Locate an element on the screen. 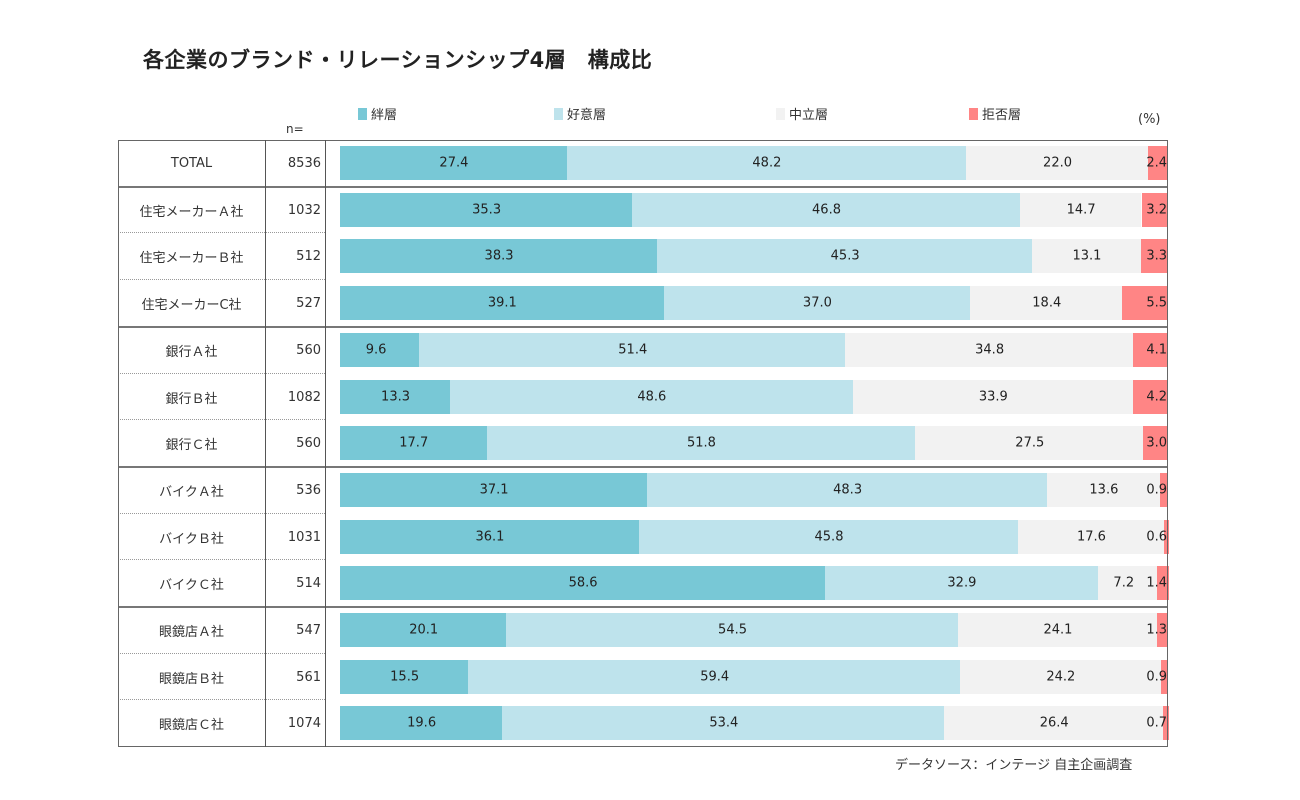 This screenshot has height=800, width=1300. data-label: 17.6 is located at coordinates (1091, 537).